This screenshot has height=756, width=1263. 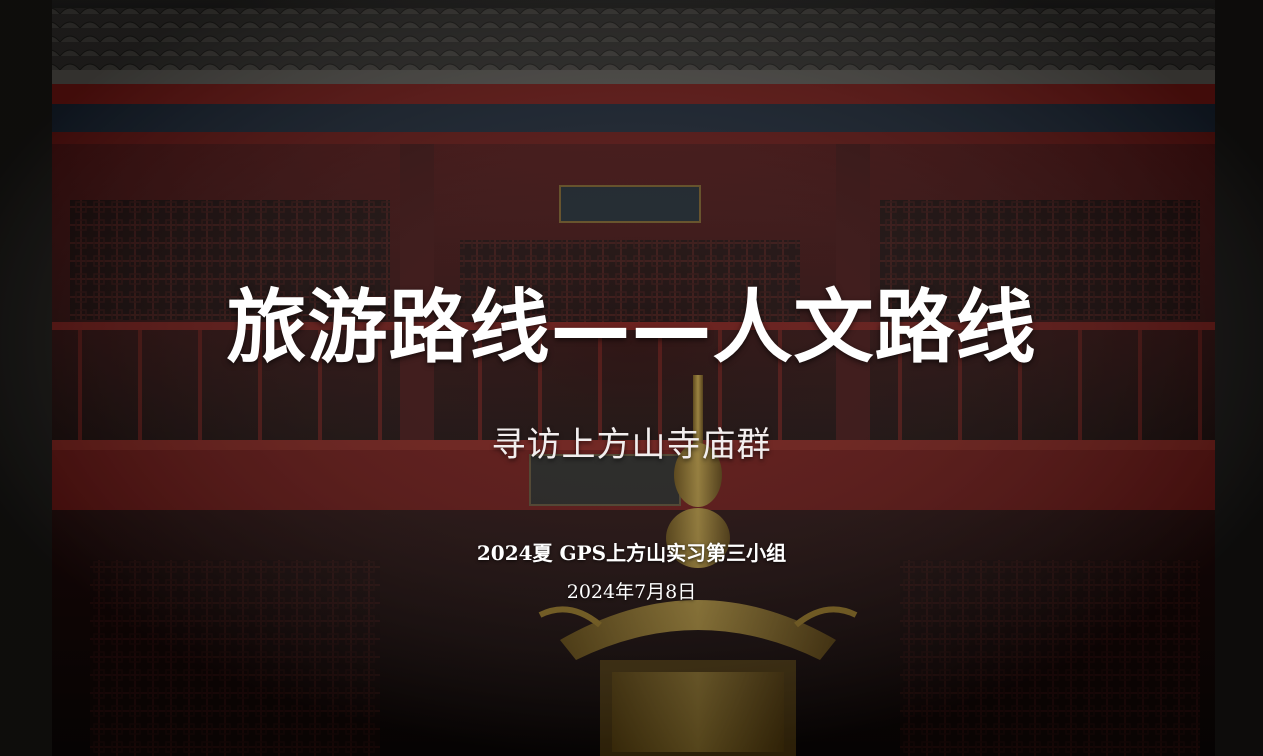 What do you see at coordinates (631, 592) in the screenshot?
I see `slide-date: 2024年7月8日` at bounding box center [631, 592].